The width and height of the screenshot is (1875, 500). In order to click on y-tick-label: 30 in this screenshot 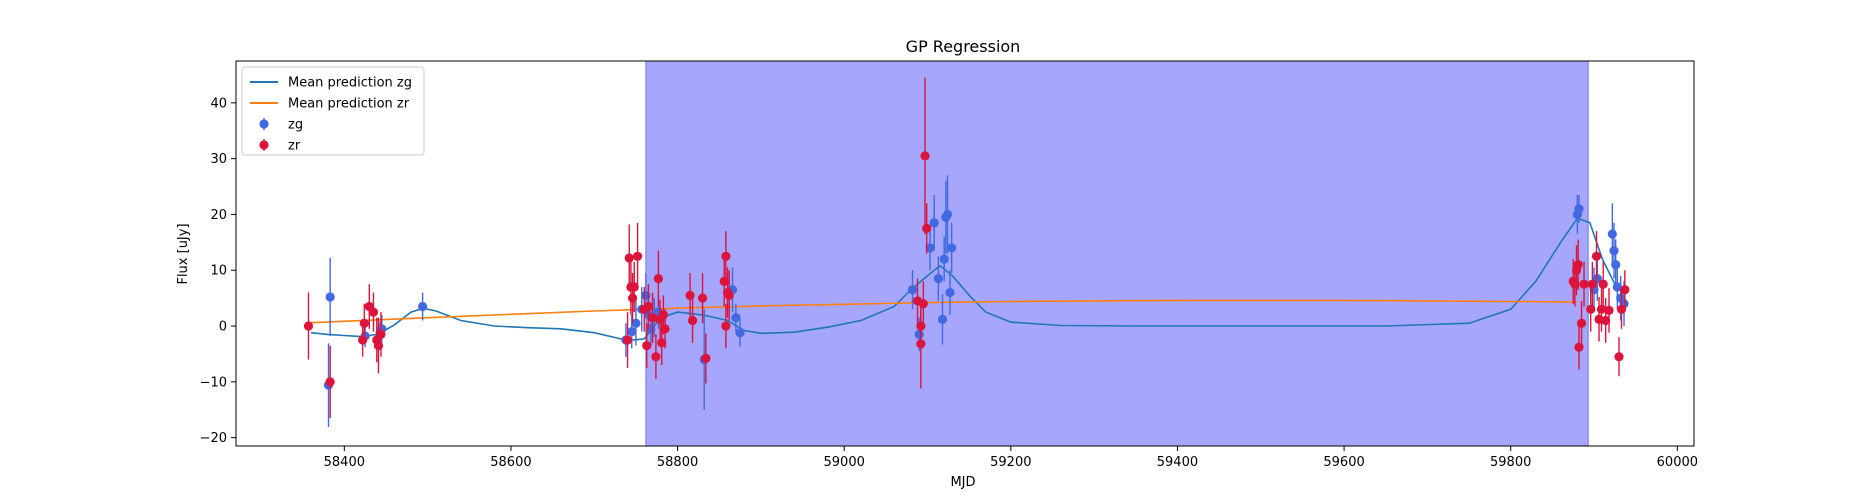, I will do `click(218, 159)`.